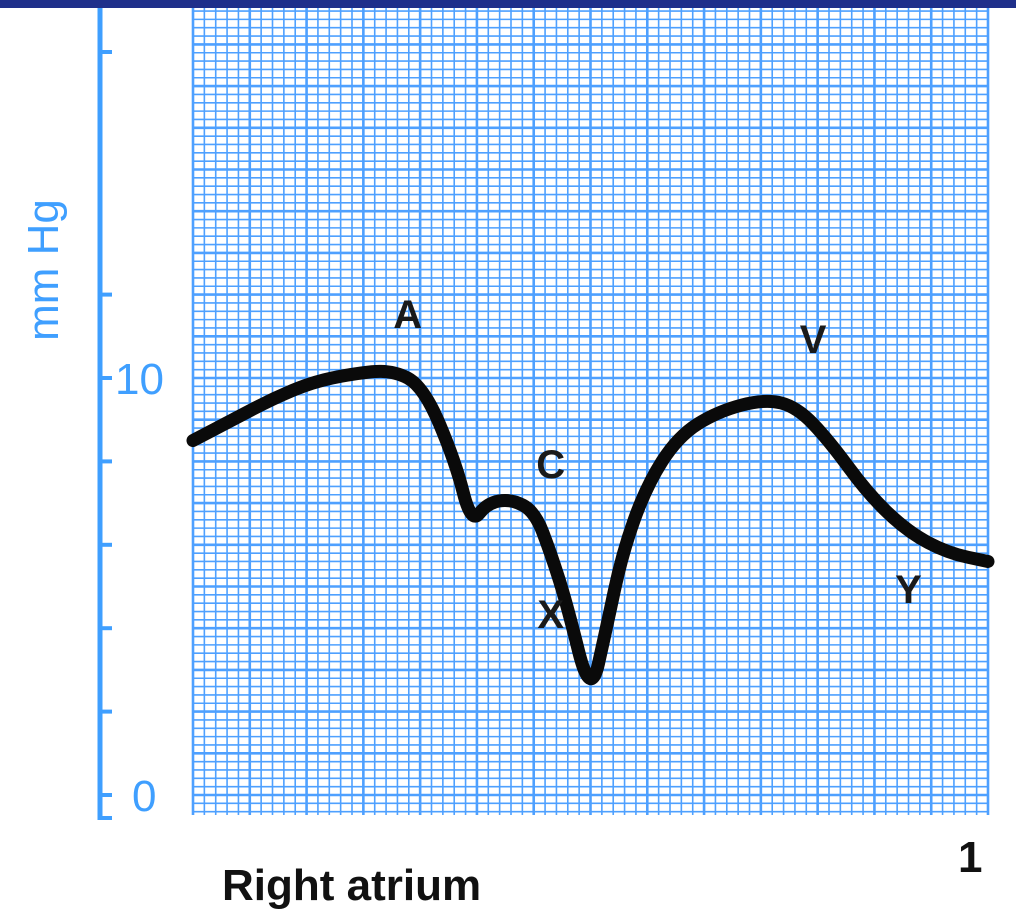  What do you see at coordinates (550, 615) in the screenshot?
I see `wave-label-x: X` at bounding box center [550, 615].